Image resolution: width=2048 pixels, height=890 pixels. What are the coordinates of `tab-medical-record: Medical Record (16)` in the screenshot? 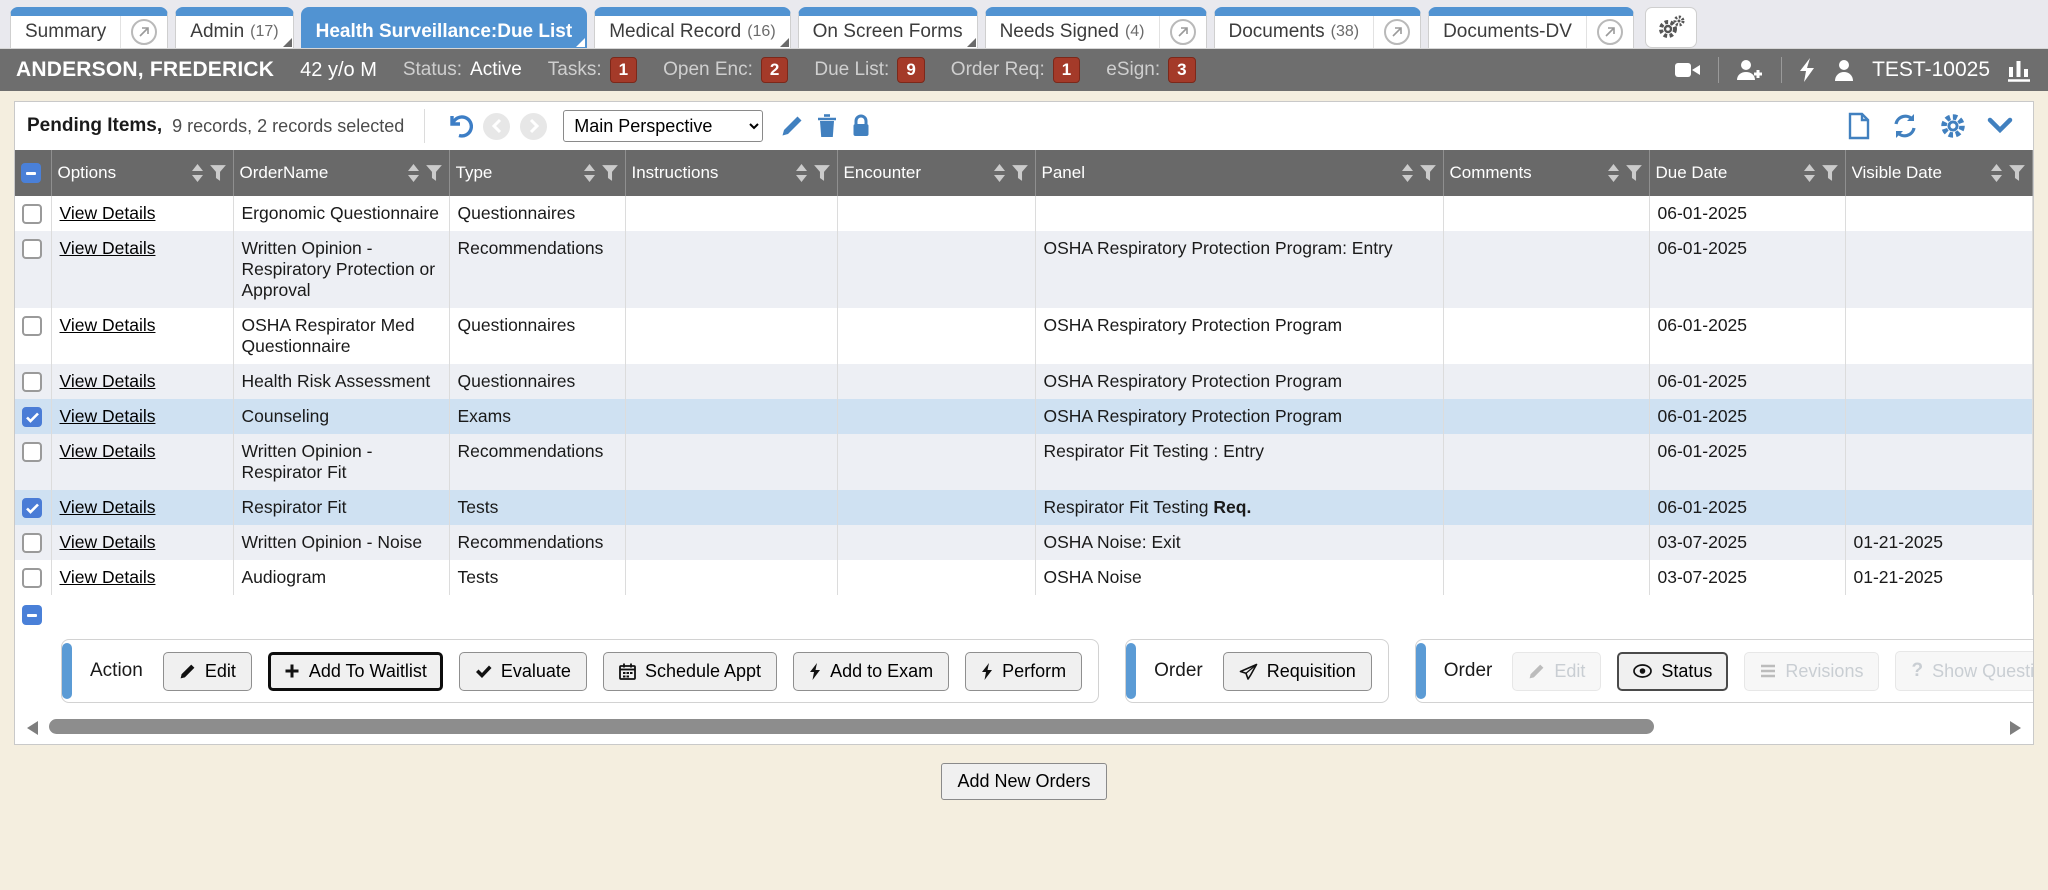 It's located at (692, 27).